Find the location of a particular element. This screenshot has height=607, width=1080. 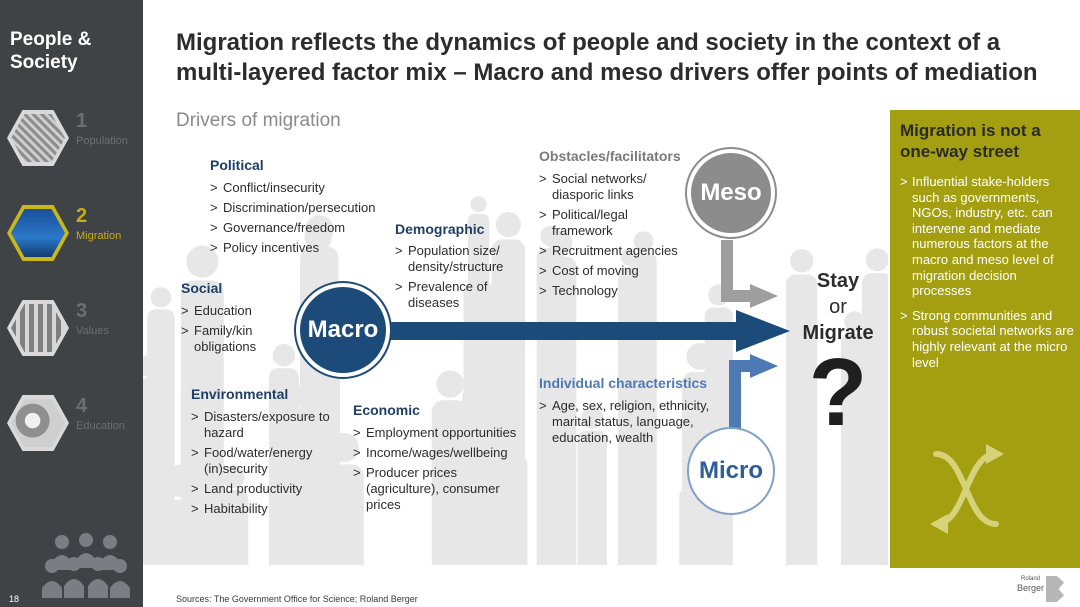

or-text: or is located at coordinates (838, 307).